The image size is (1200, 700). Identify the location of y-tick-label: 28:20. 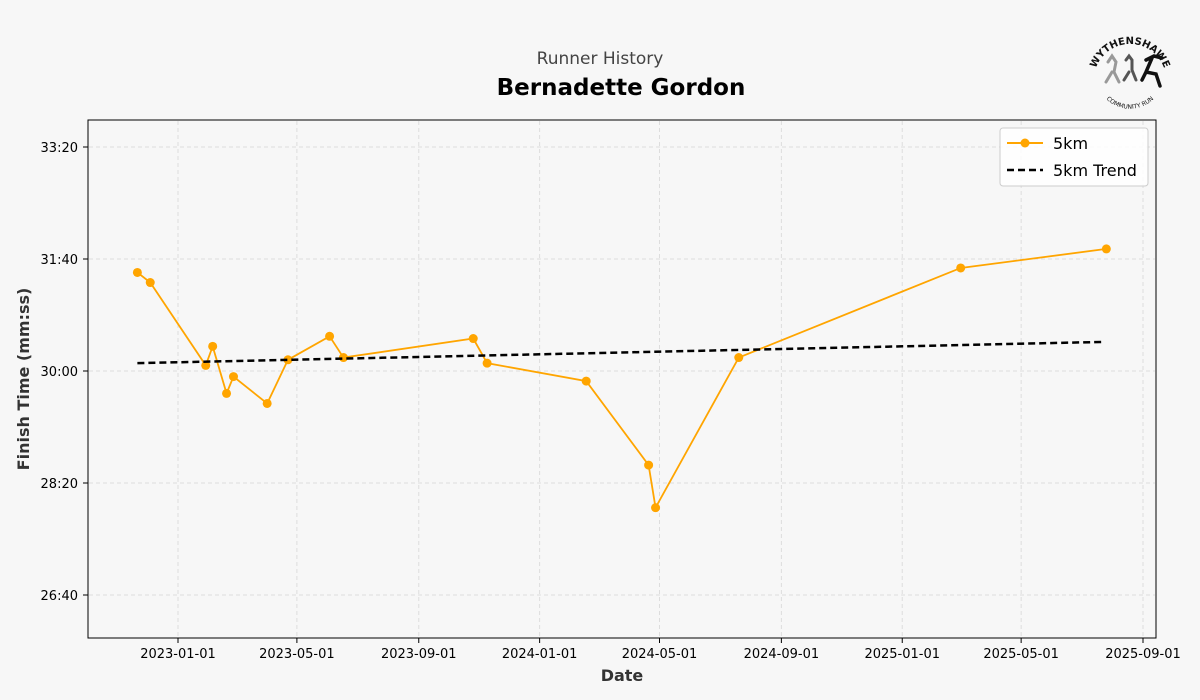
(59, 484).